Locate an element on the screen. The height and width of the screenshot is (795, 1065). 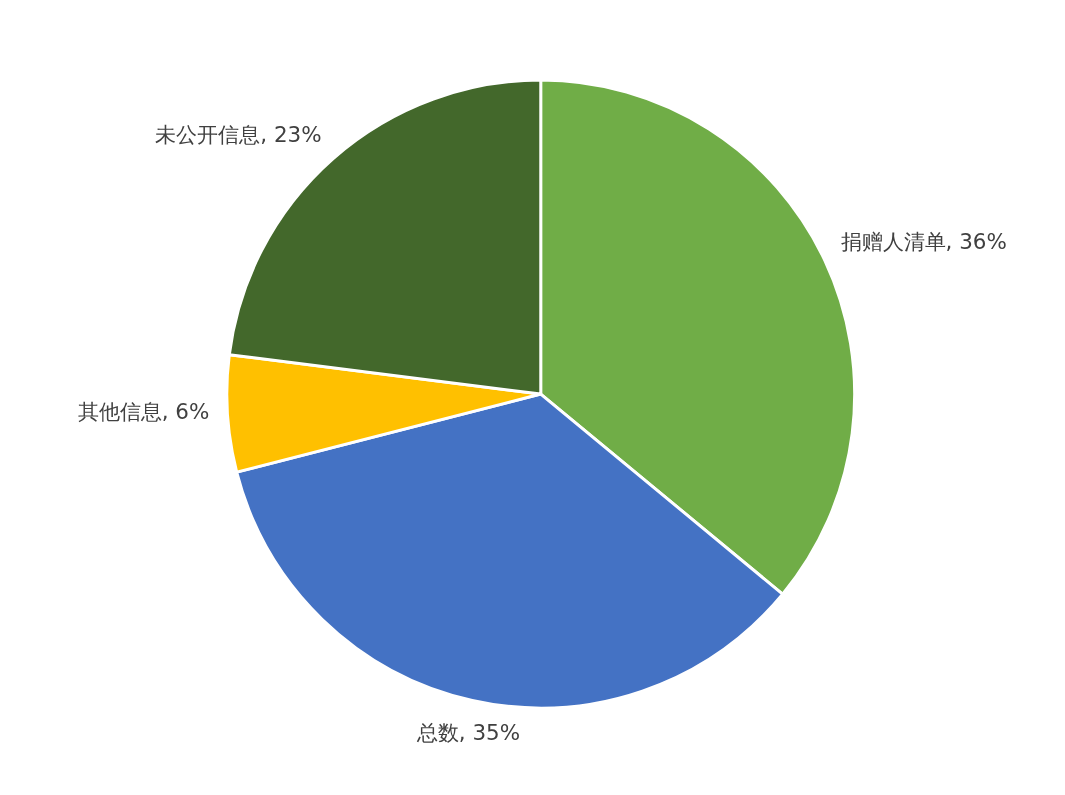
slice-label: 其他信息, 6% is located at coordinates (143, 412).